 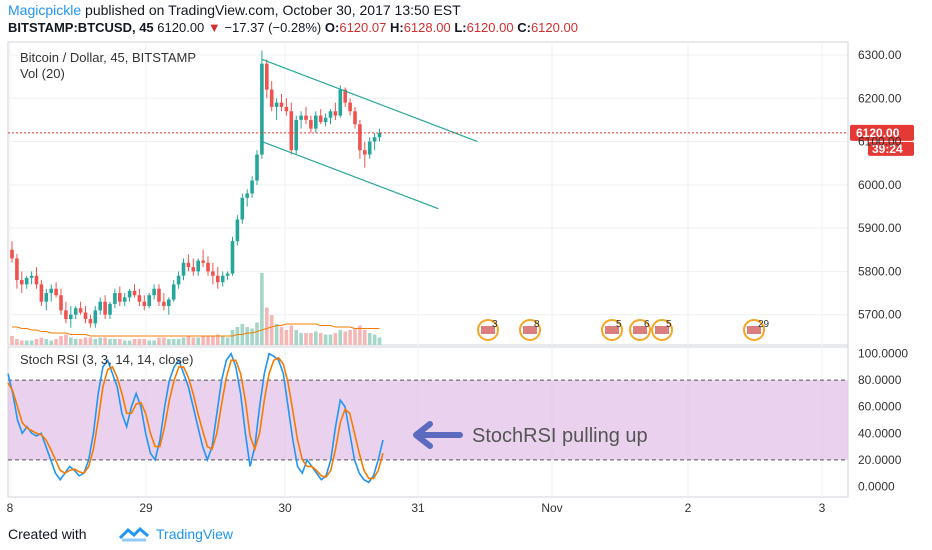 I want to click on time-axis-tick: 3, so click(x=822, y=508).